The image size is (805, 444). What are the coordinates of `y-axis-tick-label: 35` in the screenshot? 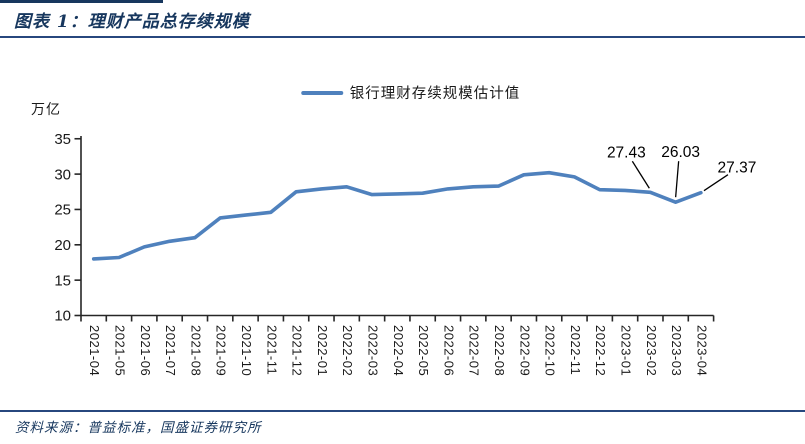 It's located at (62, 139).